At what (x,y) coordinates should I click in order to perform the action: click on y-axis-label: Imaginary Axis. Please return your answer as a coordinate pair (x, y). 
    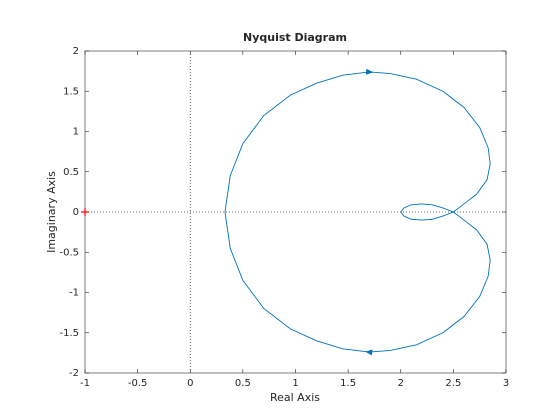
    Looking at the image, I should click on (51, 212).